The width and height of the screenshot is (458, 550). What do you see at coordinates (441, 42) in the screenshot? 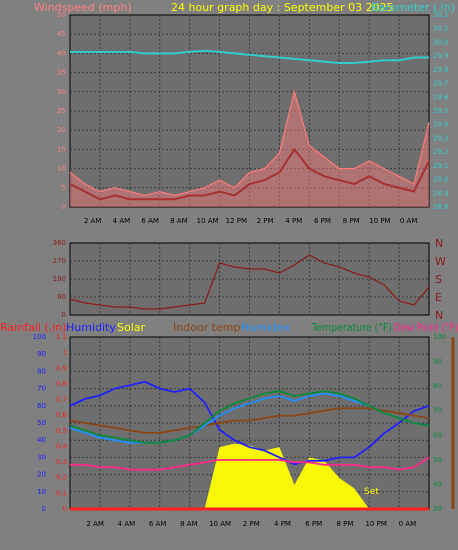
I see `barometer-tick: 30.0` at bounding box center [441, 42].